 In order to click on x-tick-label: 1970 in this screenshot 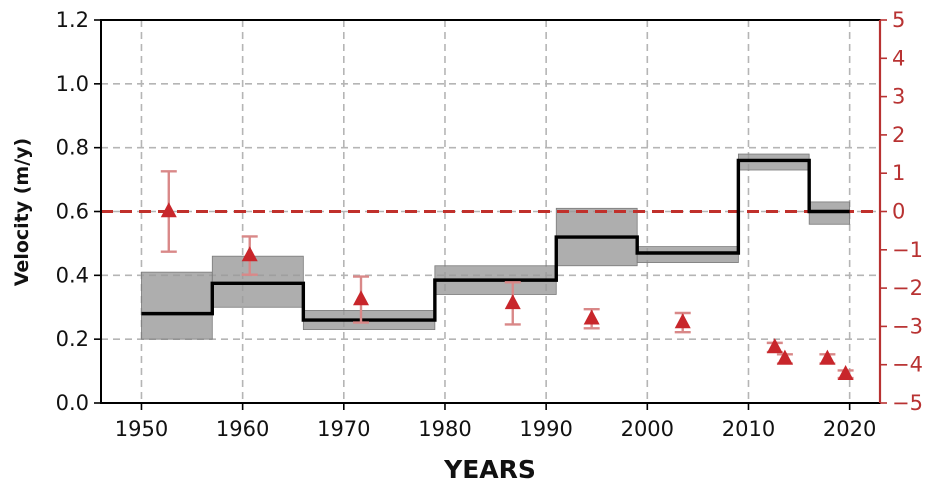, I will do `click(343, 429)`.